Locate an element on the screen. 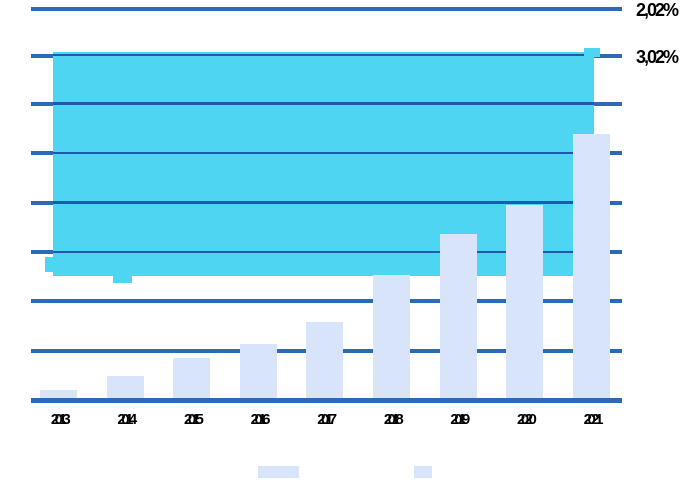 The height and width of the screenshot is (480, 680). right-axis-label-0: 2,02% is located at coordinates (657, 10).